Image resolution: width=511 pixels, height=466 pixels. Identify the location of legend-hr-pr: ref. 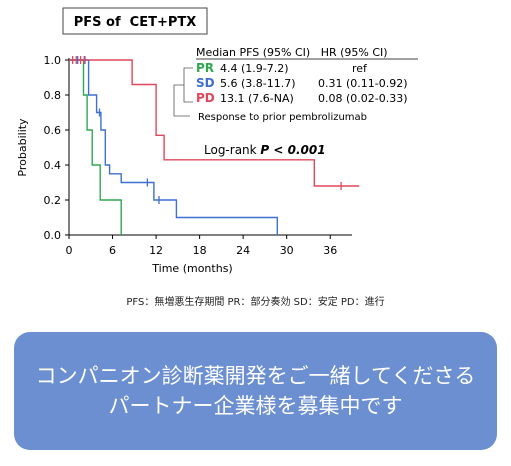
(360, 68).